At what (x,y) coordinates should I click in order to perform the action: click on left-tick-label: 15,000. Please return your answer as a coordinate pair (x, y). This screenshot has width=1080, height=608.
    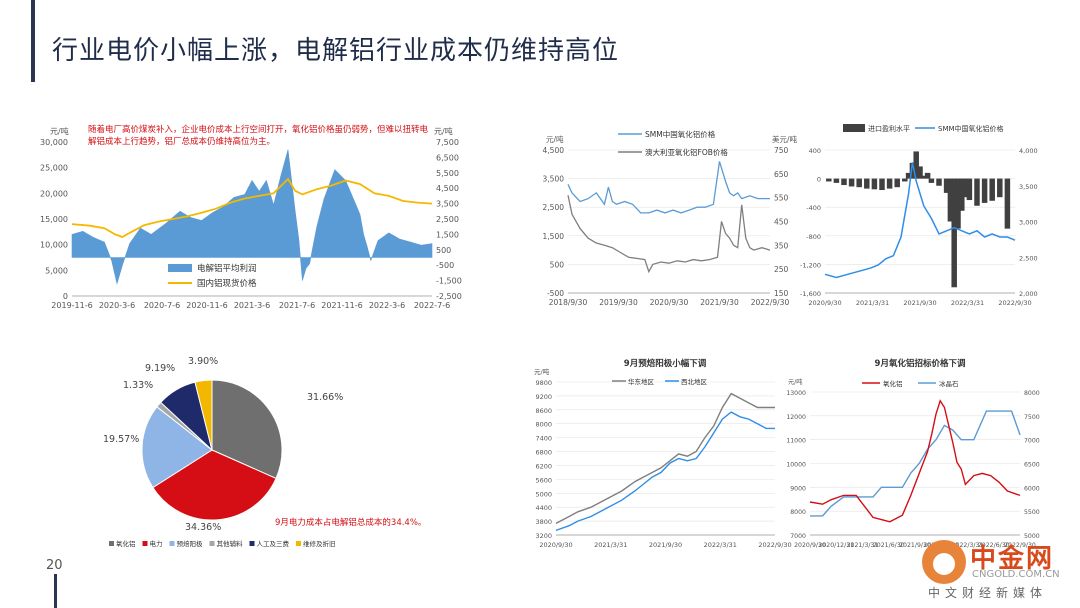
    Looking at the image, I should click on (54, 219).